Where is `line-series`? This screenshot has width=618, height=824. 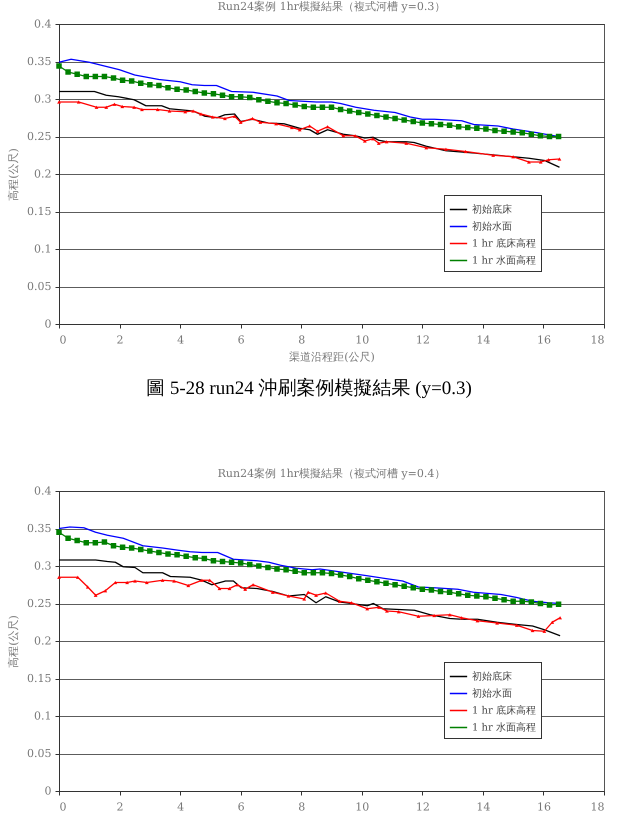 line-series is located at coordinates (309, 132).